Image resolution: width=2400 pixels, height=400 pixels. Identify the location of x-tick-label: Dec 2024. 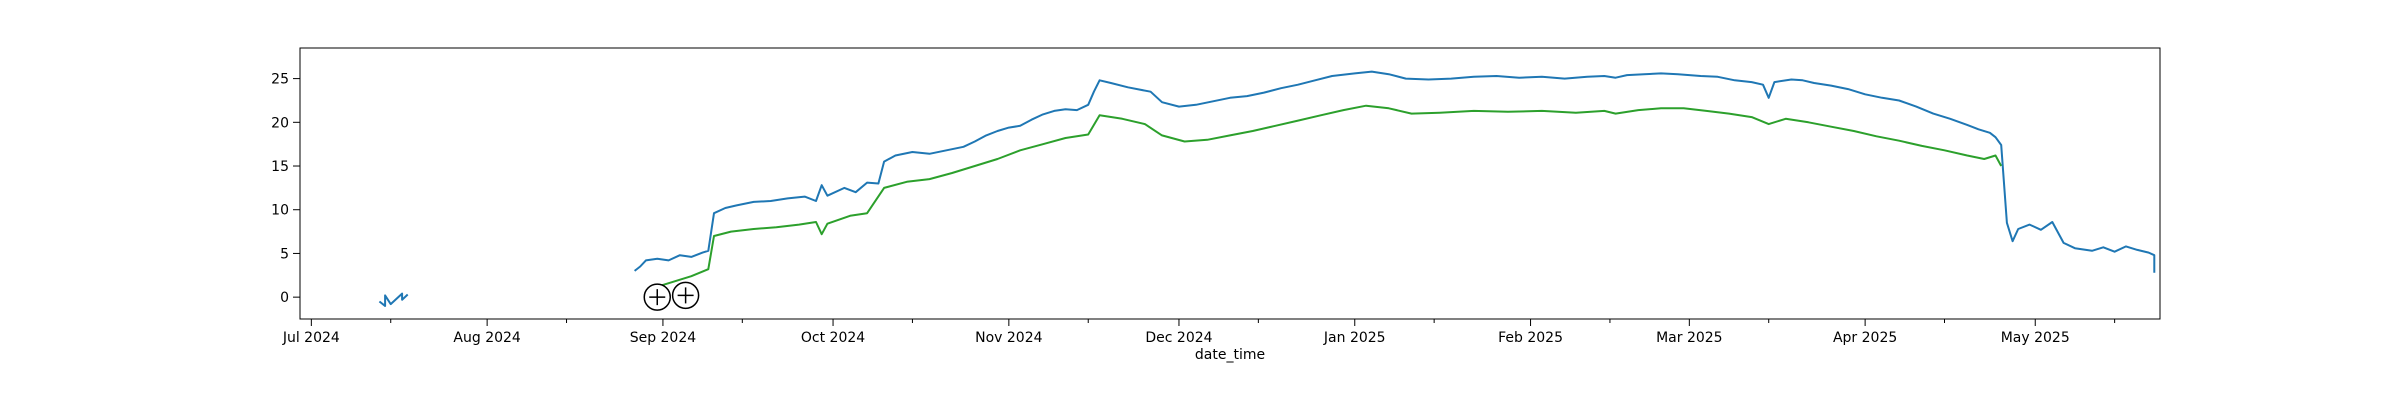
(1178, 338).